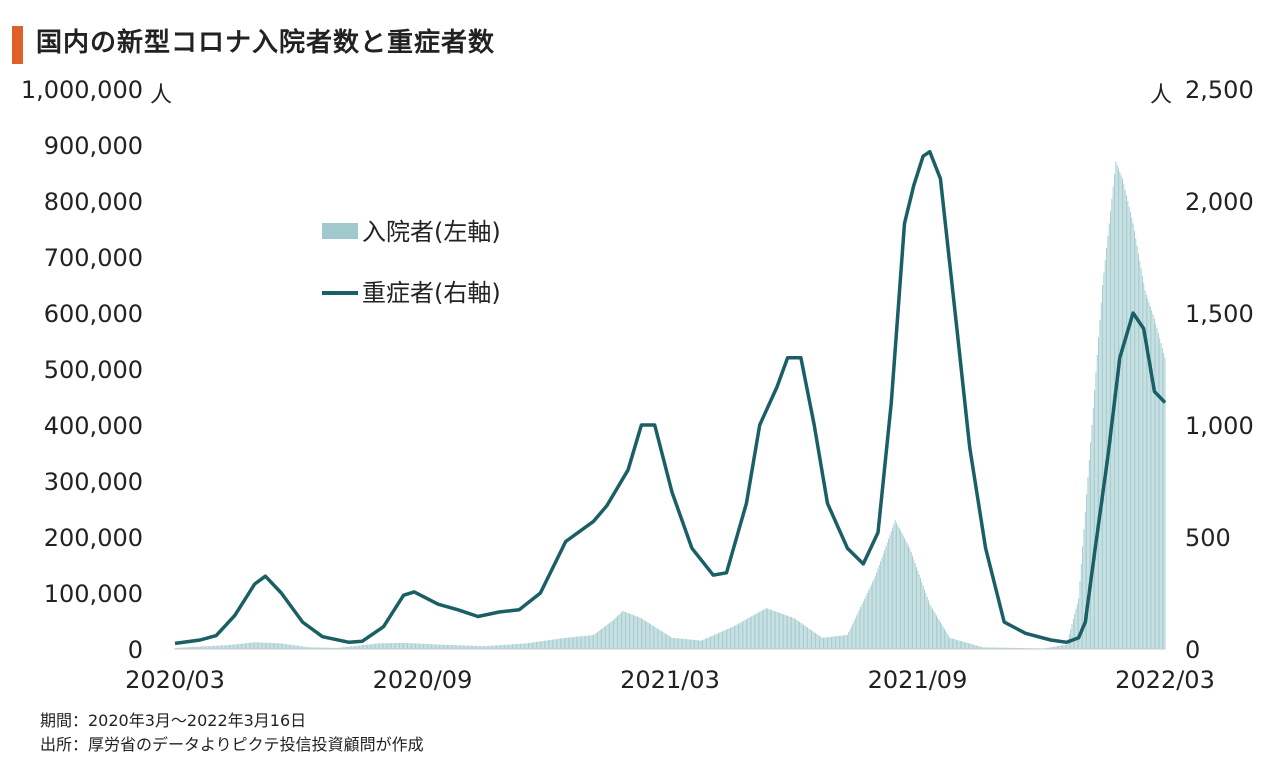 The image size is (1280, 759). What do you see at coordinates (670, 680) in the screenshot?
I see `x-tick-label: 2021/03` at bounding box center [670, 680].